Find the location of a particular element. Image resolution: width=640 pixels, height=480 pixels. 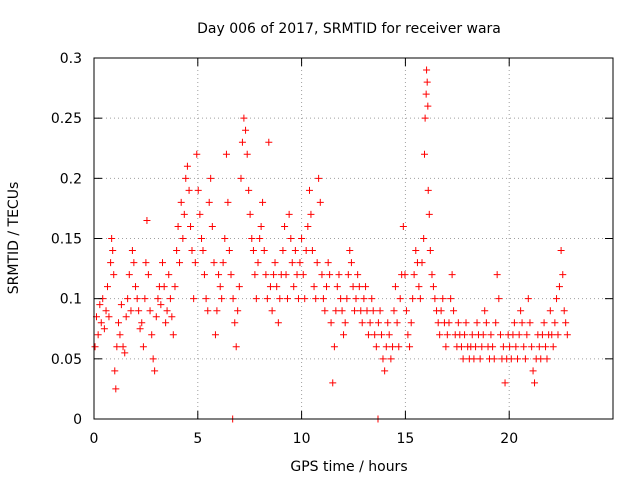

y-tick-label: 0.1 is located at coordinates (71, 300).